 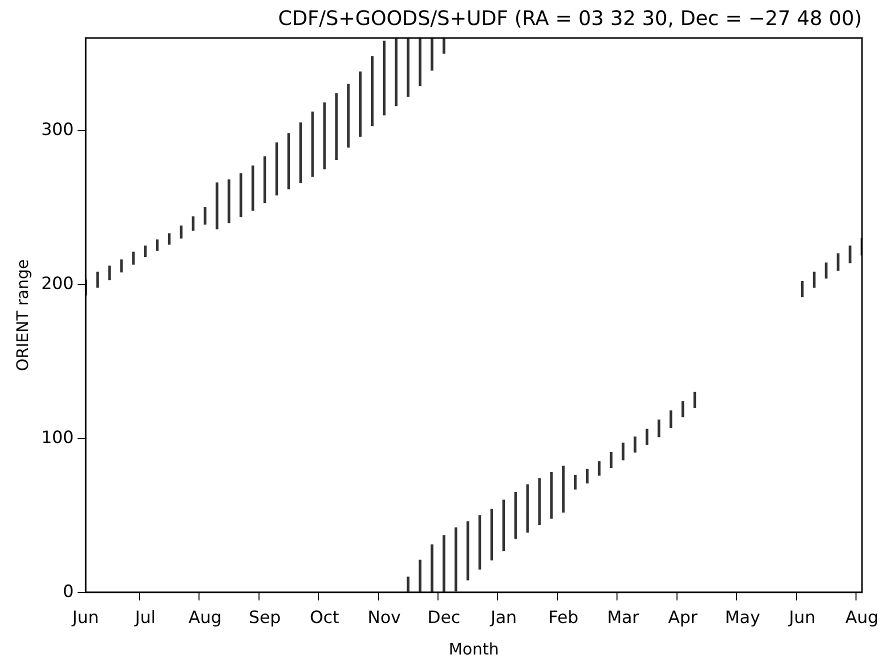 I want to click on x-tick-label: Feb, so click(x=563, y=618).